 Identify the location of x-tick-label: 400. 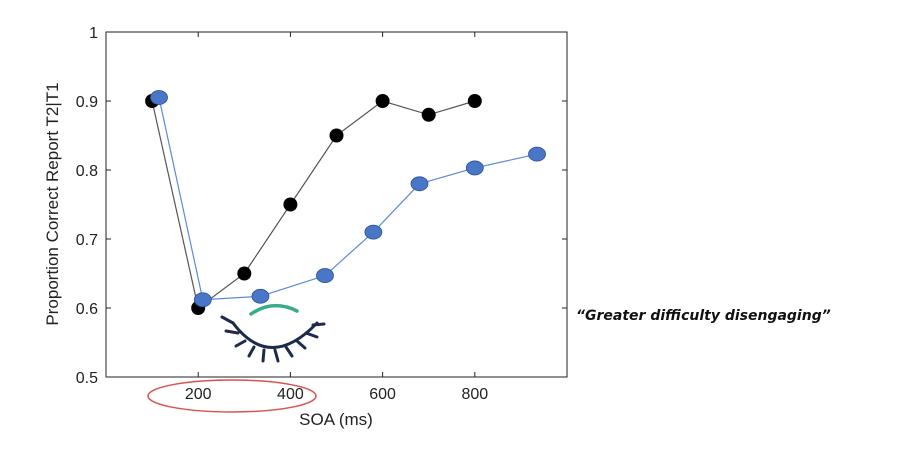
(290, 394).